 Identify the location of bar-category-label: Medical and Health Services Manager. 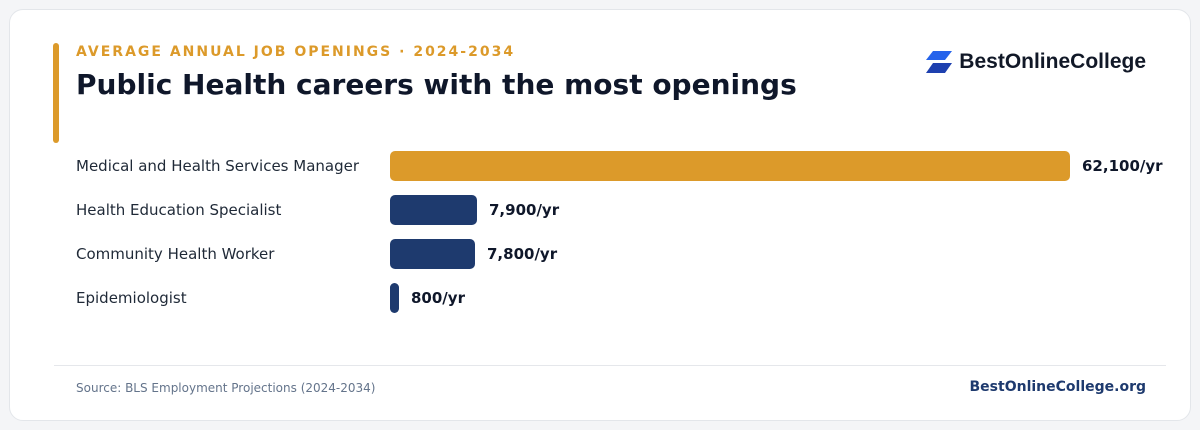
(217, 166).